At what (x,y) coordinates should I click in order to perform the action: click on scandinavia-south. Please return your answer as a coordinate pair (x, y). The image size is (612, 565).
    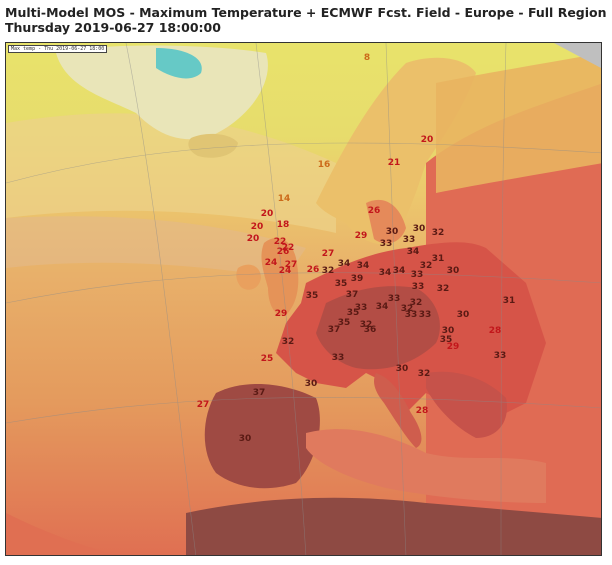
    Looking at the image, I should click on (386, 221).